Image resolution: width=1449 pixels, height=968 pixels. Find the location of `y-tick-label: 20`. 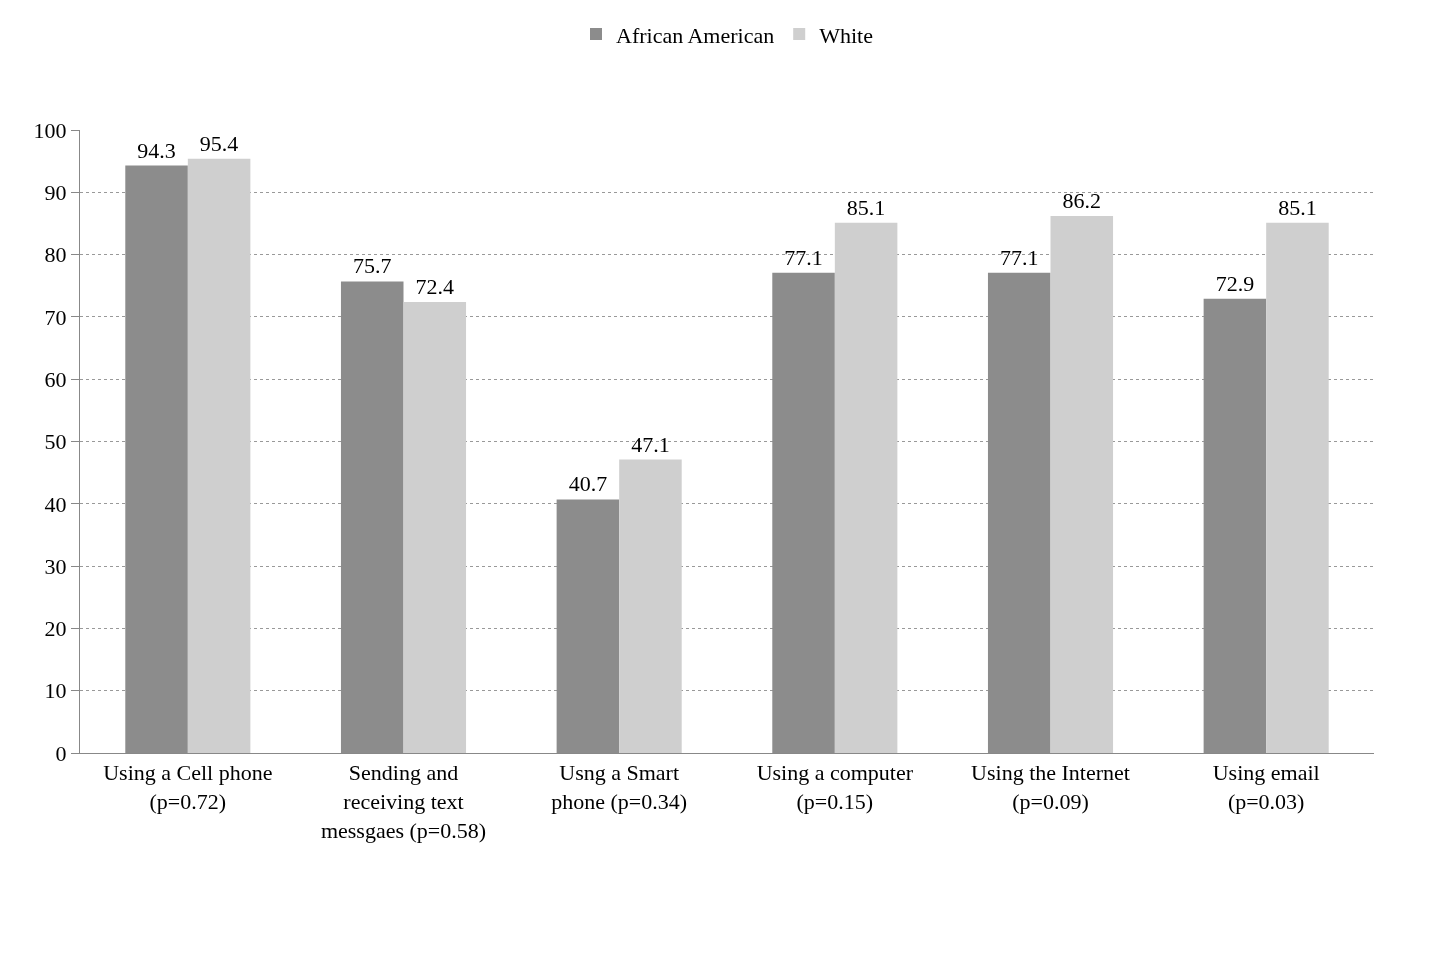

y-tick-label: 20 is located at coordinates (55, 629).